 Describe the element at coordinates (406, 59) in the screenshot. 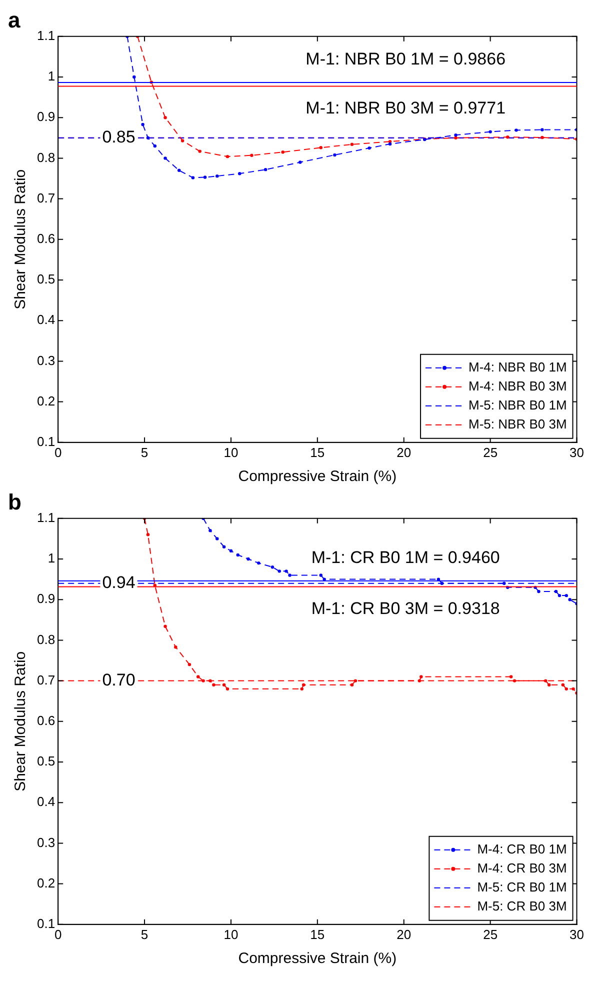

I see `ref-line-label: M-1: NBR B0 1M = 0.9866` at that location.